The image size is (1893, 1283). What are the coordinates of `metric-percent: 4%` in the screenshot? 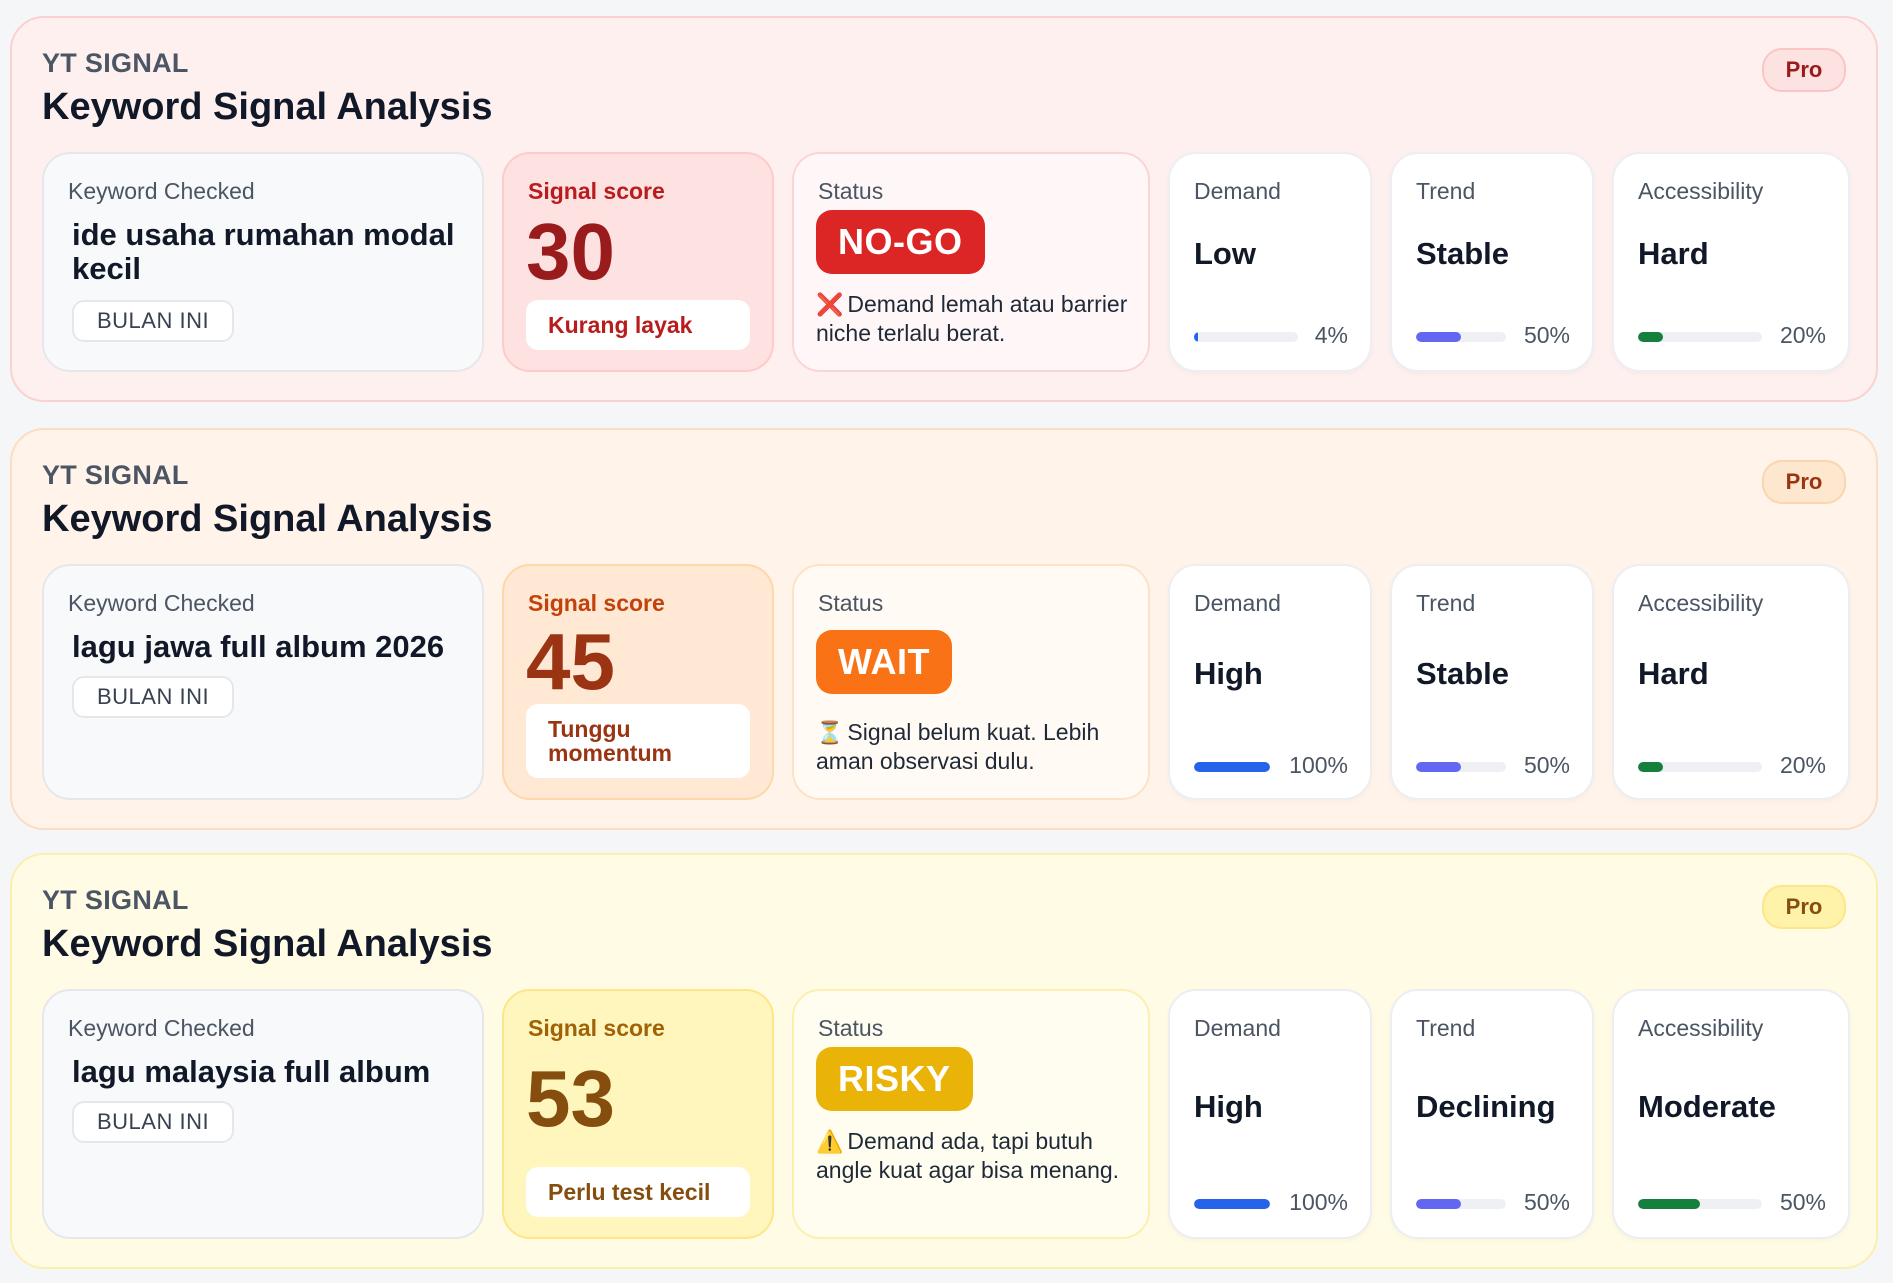 It's located at (1331, 335).